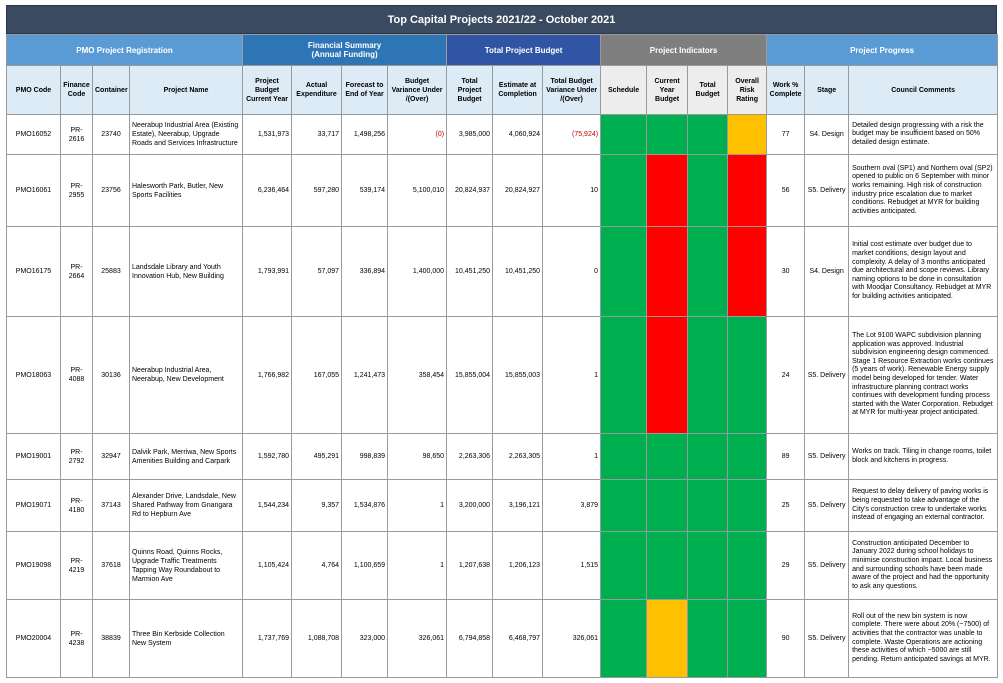  I want to click on cell-budget-current-year: 1,544,234, so click(267, 505).